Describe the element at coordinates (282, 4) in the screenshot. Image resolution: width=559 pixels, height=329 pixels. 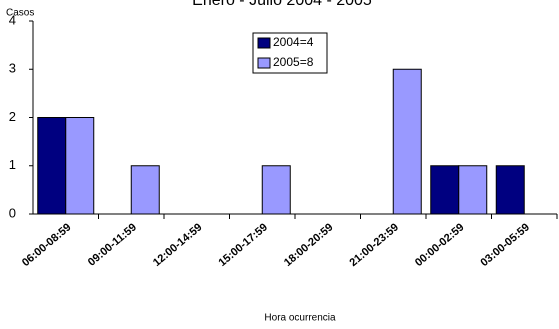
I see `chart-title: Enero - Julio 2004 - 2005` at that location.